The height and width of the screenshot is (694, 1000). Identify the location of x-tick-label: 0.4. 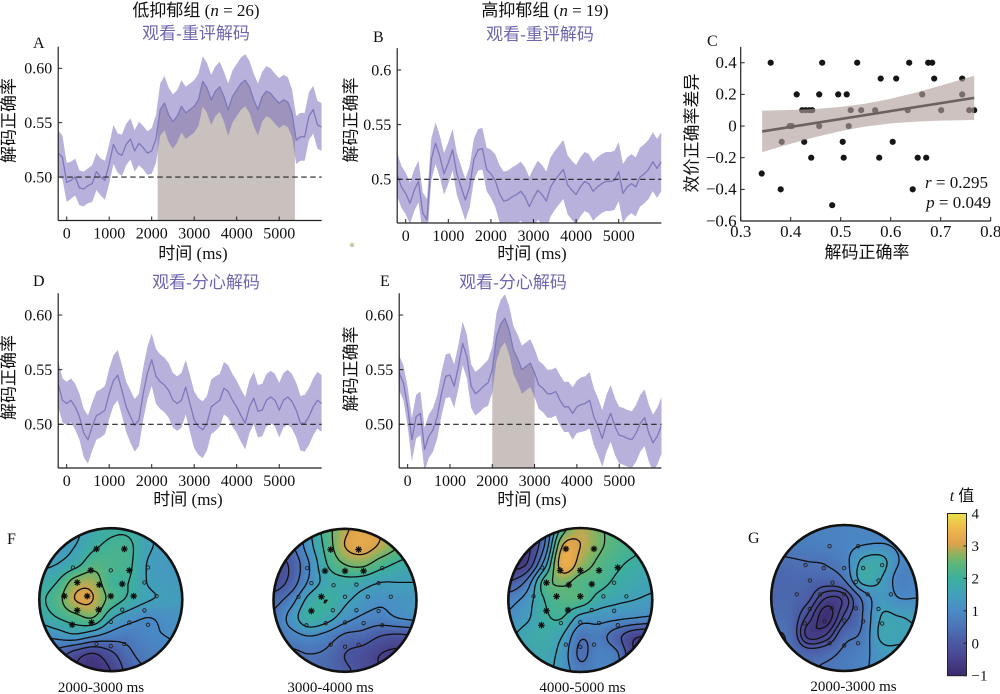
(791, 231).